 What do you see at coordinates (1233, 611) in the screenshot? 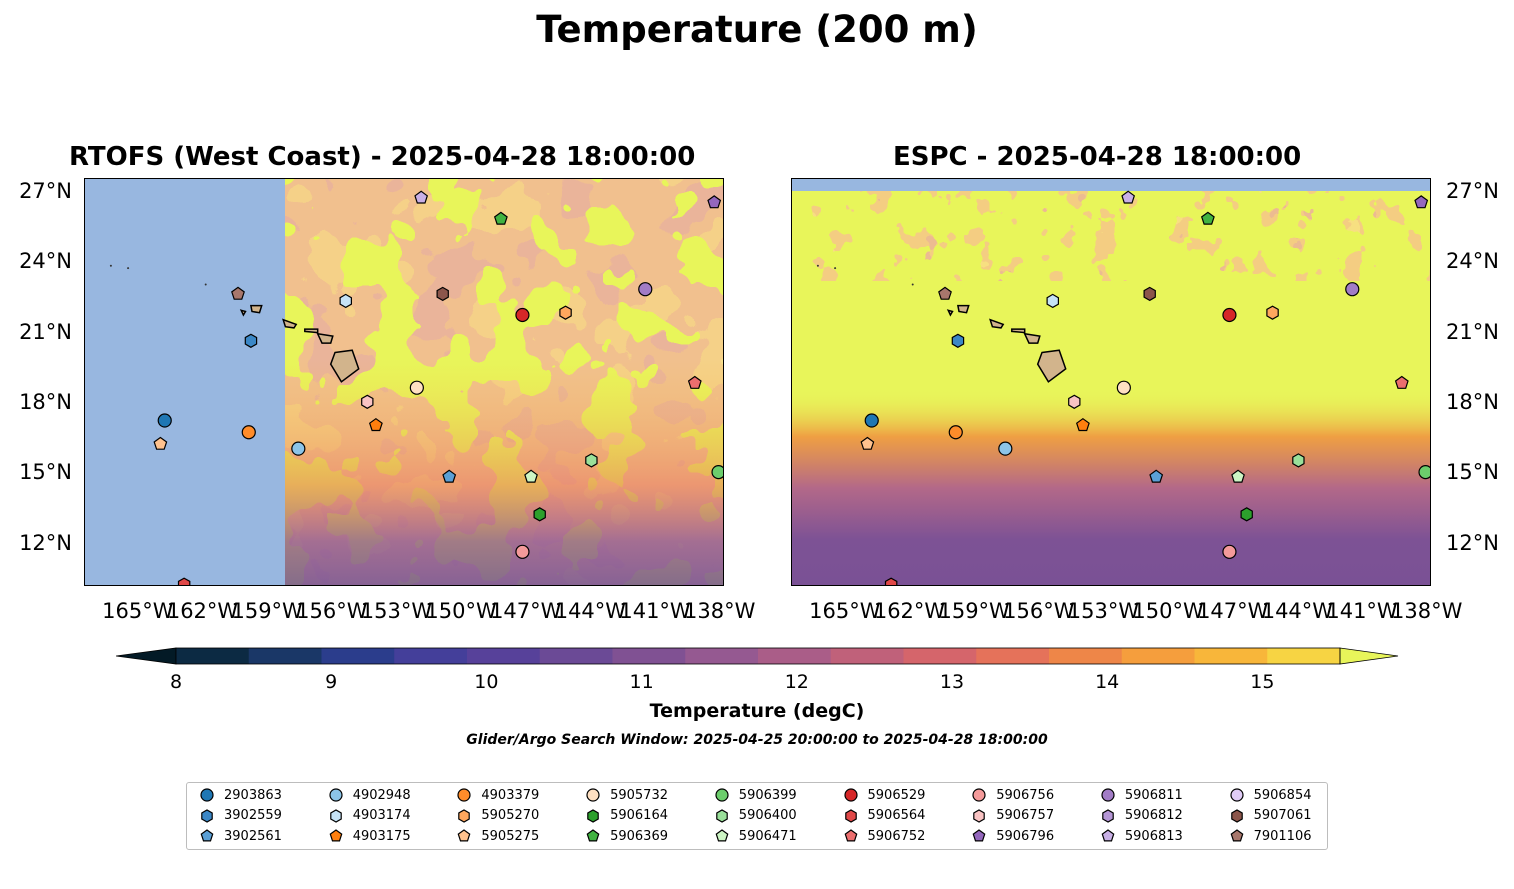
I see `lon-tick-r-6: 147°W` at bounding box center [1233, 611].